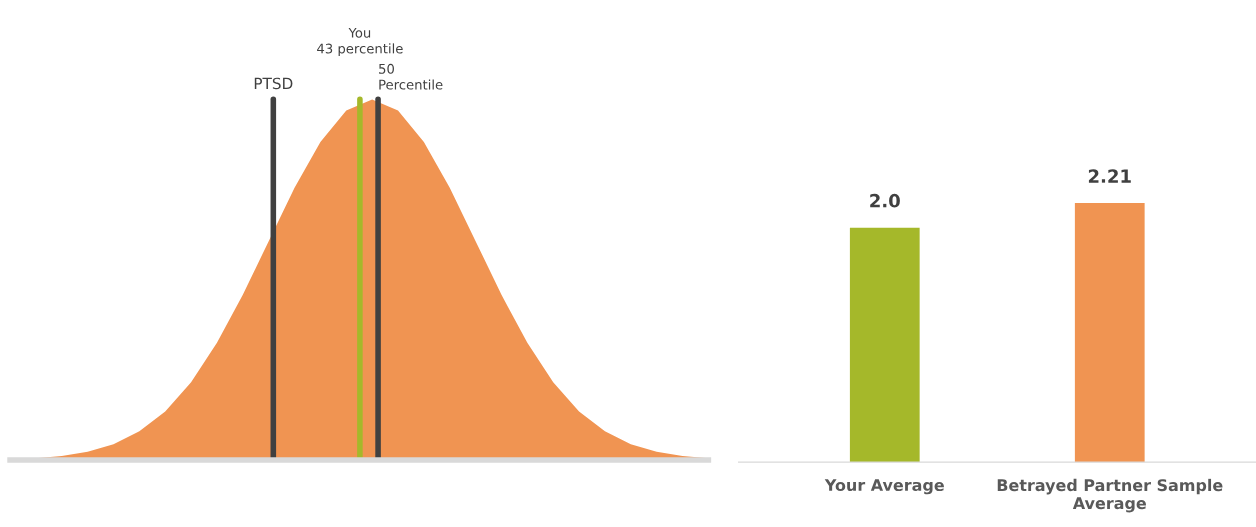 This screenshot has width=1256, height=527. I want to click on text: PTSD, so click(273, 83).